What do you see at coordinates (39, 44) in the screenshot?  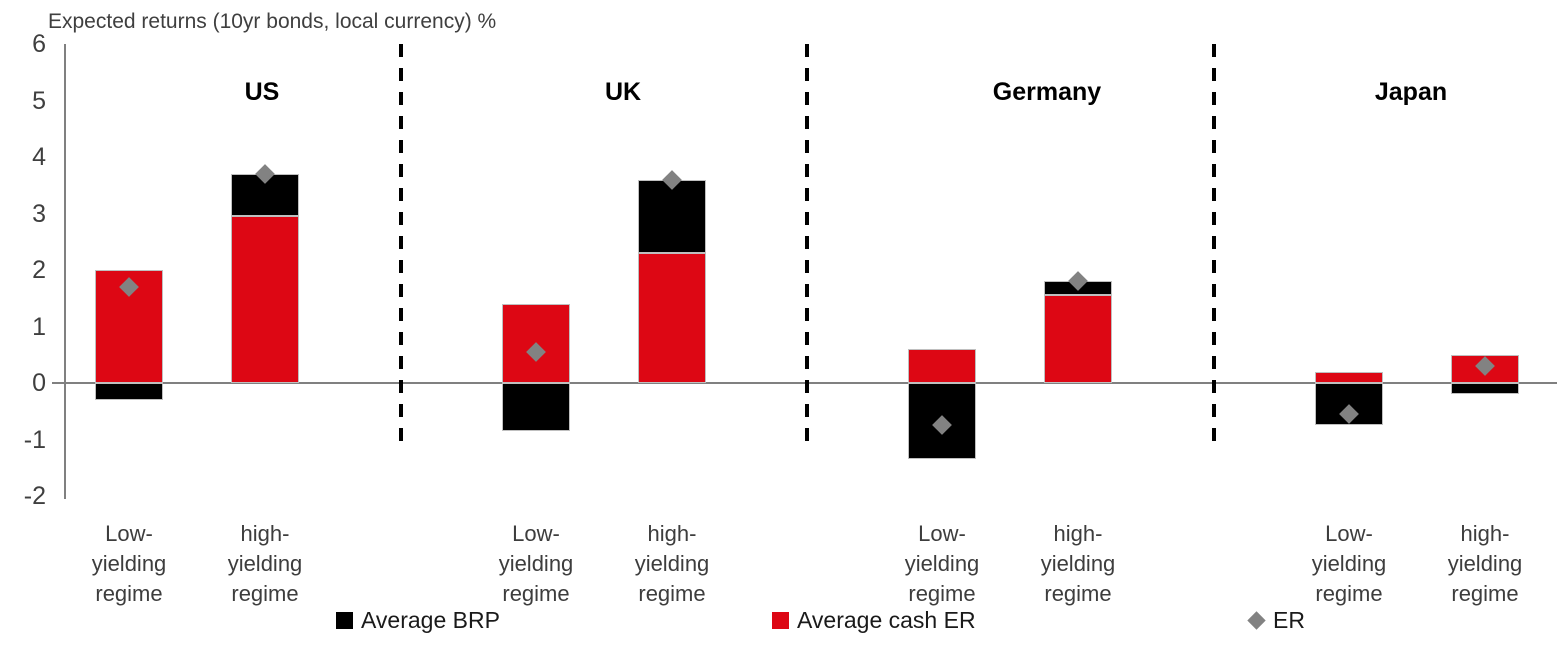 I see `y-tick-label: 6` at bounding box center [39, 44].